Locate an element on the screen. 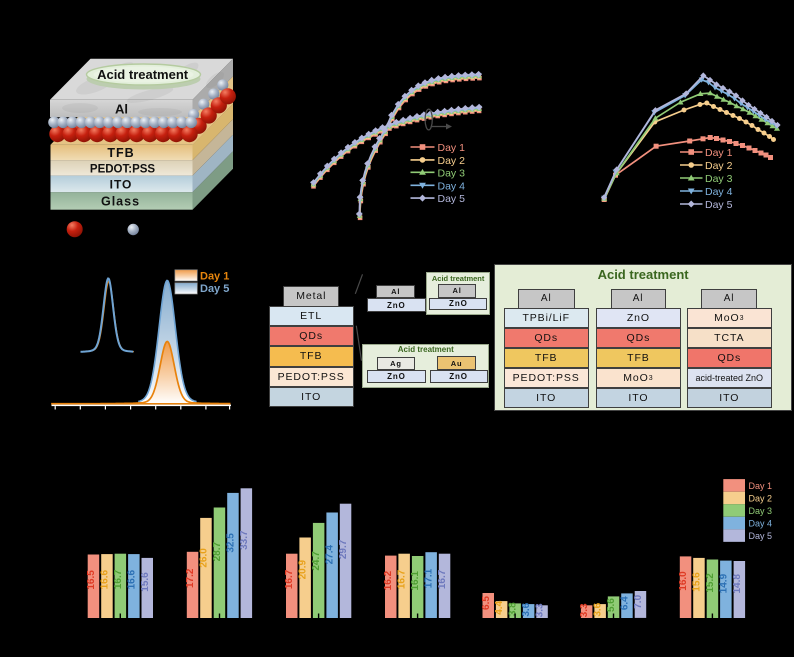 This screenshot has width=794, height=657. svg-text: 5.6 is located at coordinates (611, 605).